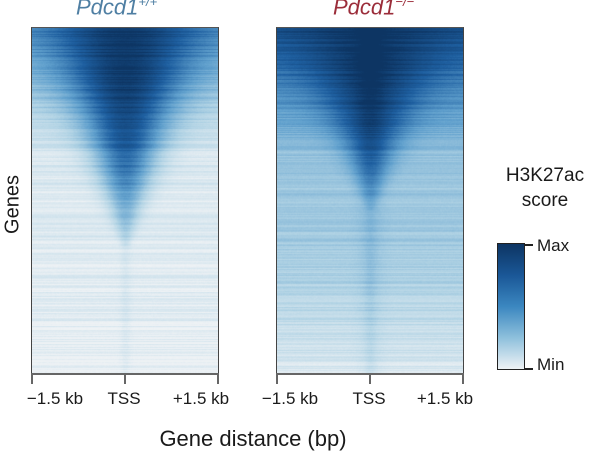  What do you see at coordinates (529, 245) in the screenshot?
I see `colorbar-tick-max` at bounding box center [529, 245].